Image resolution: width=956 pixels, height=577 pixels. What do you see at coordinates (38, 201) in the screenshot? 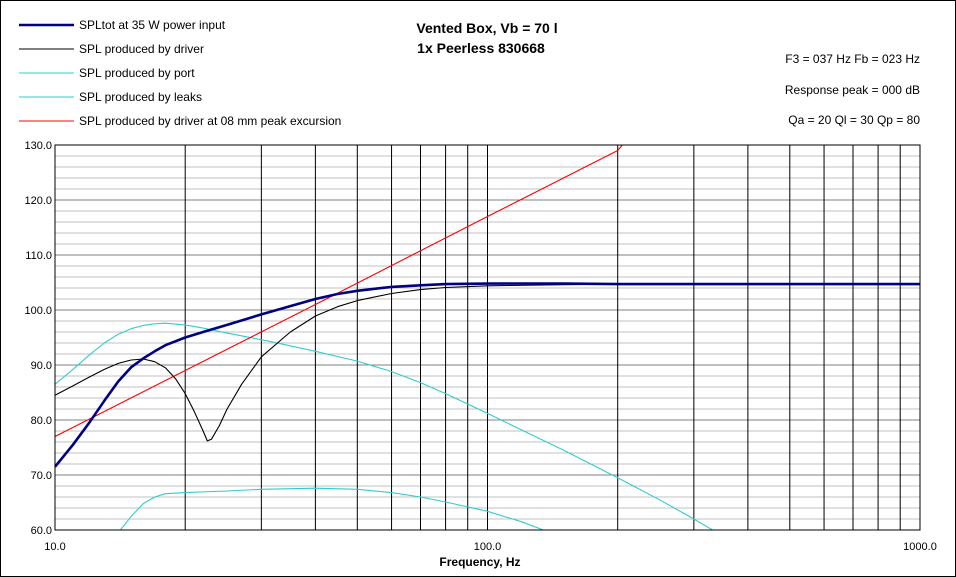
I see `y-tick-label: 120.0` at bounding box center [38, 201].